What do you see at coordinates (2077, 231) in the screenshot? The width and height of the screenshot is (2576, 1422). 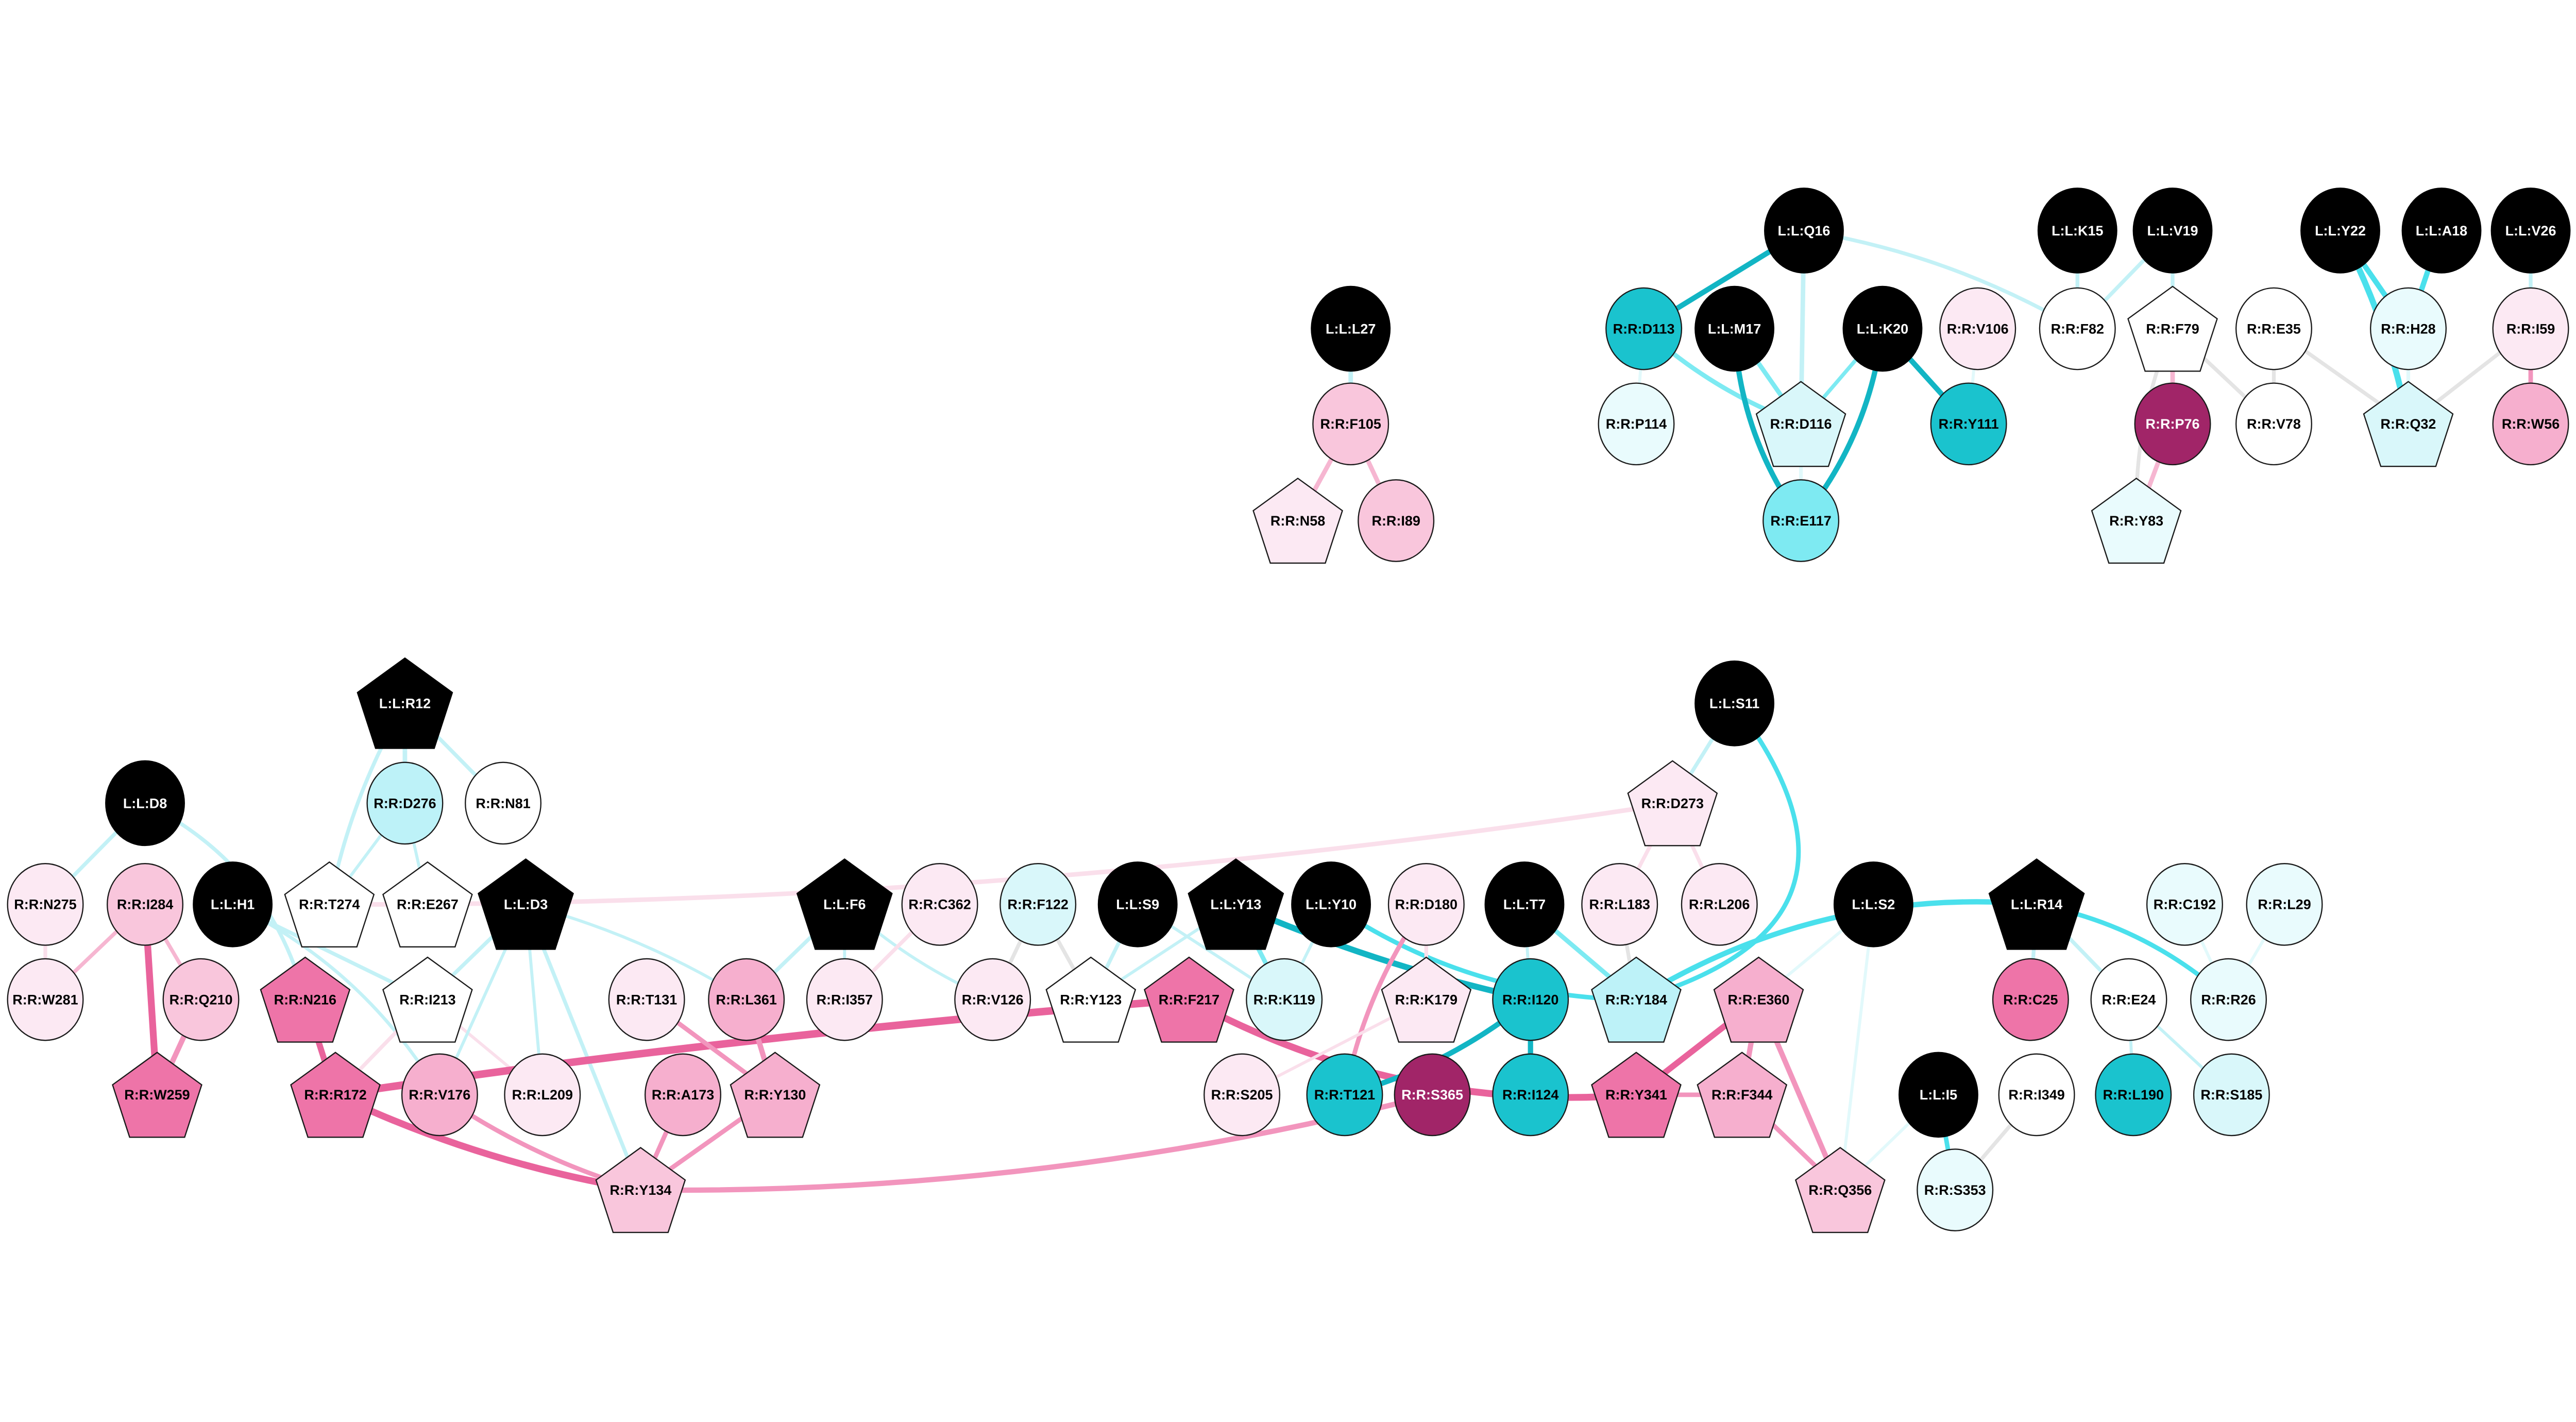 I see `circle-node-l-l-k15` at bounding box center [2077, 231].